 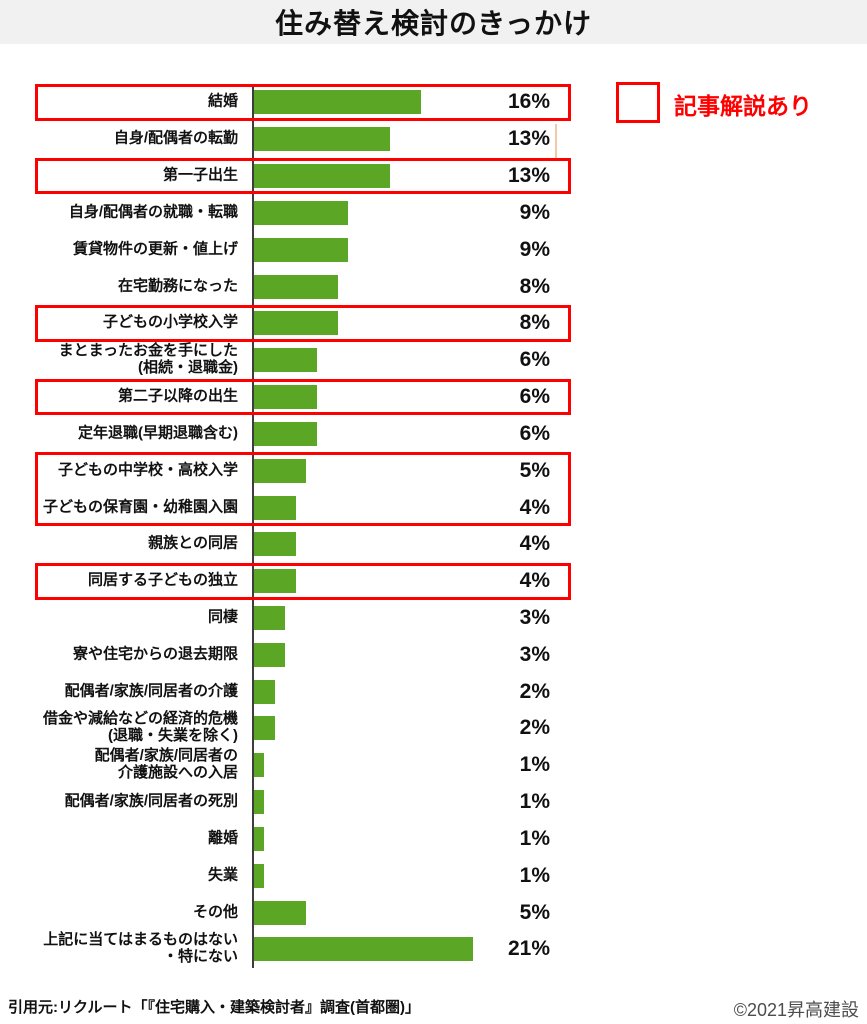 What do you see at coordinates (433, 102) in the screenshot?
I see `chart-row: 結婚 16%` at bounding box center [433, 102].